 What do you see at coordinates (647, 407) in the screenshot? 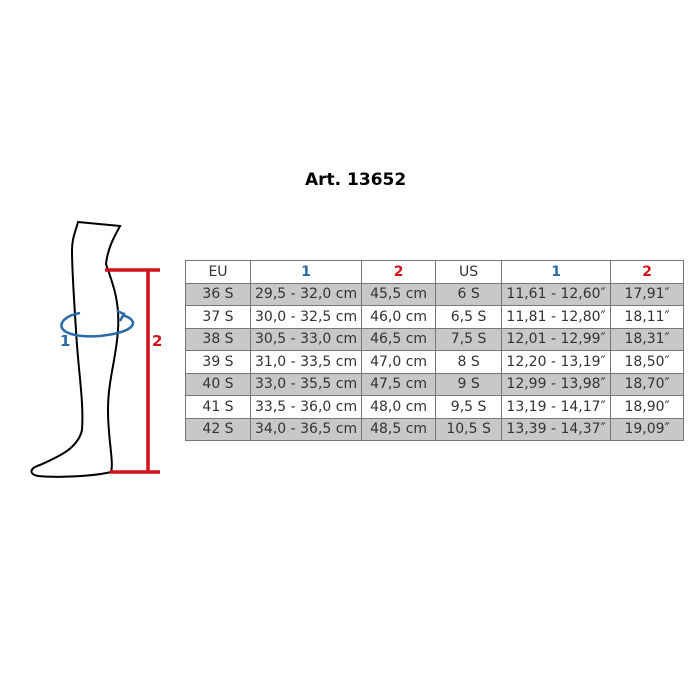
I see `table-cell: 18,90″` at bounding box center [647, 407].